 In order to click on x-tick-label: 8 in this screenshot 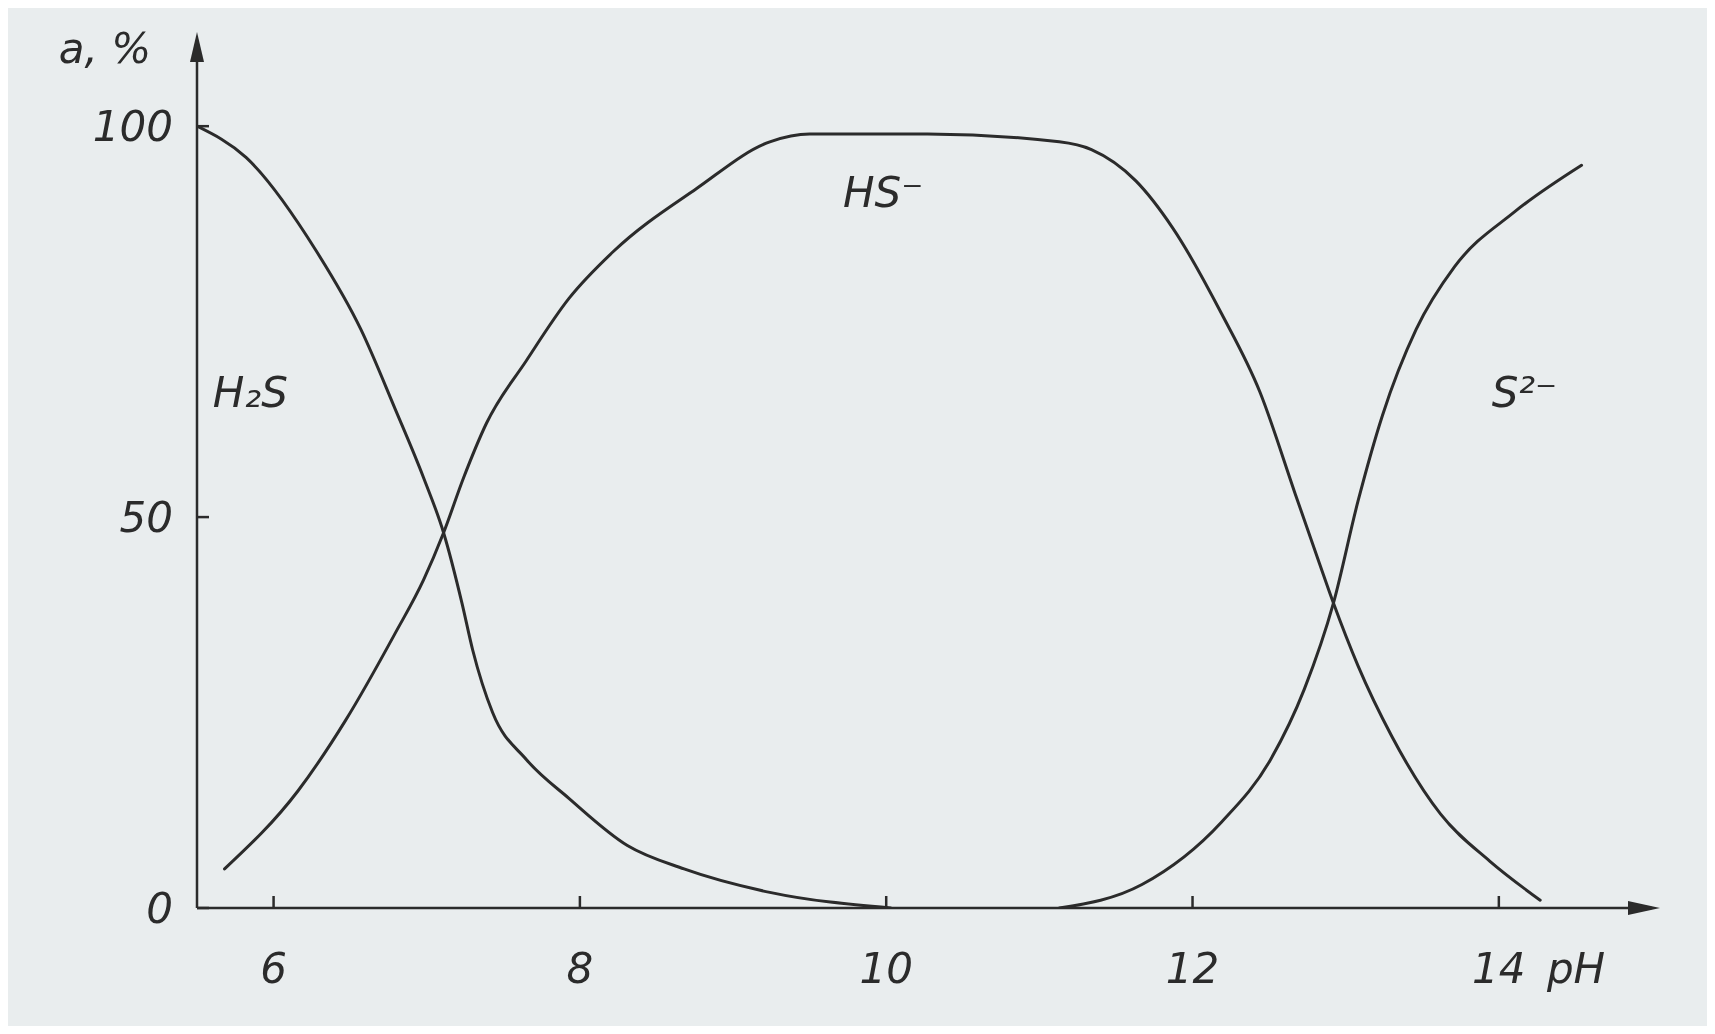, I will do `click(580, 968)`.